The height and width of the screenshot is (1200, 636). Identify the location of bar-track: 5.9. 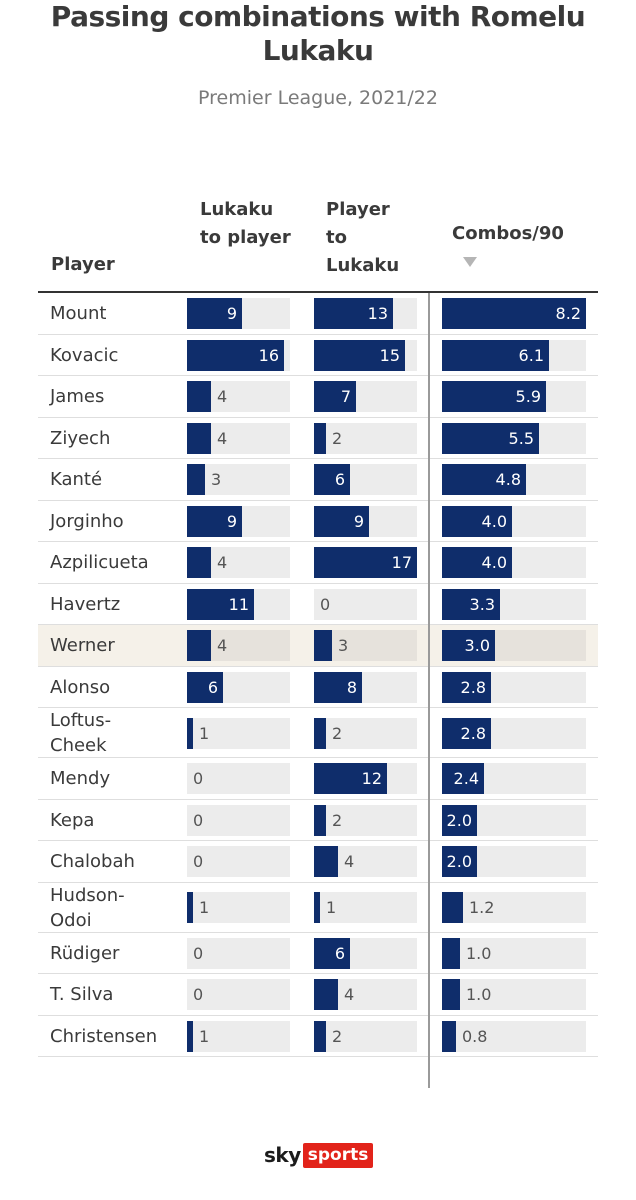
(514, 397).